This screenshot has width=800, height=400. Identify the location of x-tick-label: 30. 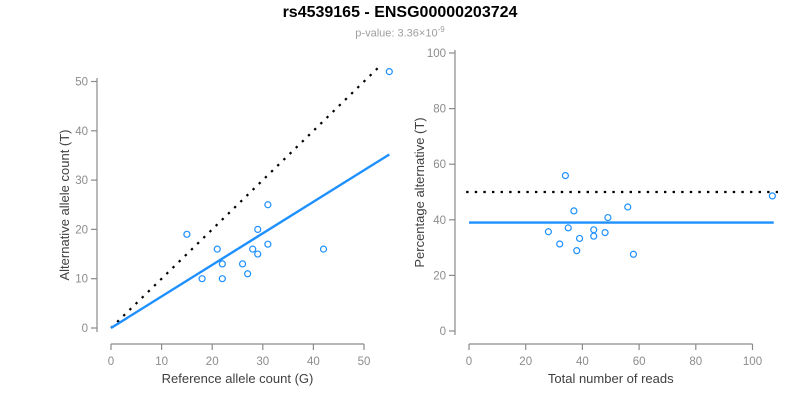
(262, 362).